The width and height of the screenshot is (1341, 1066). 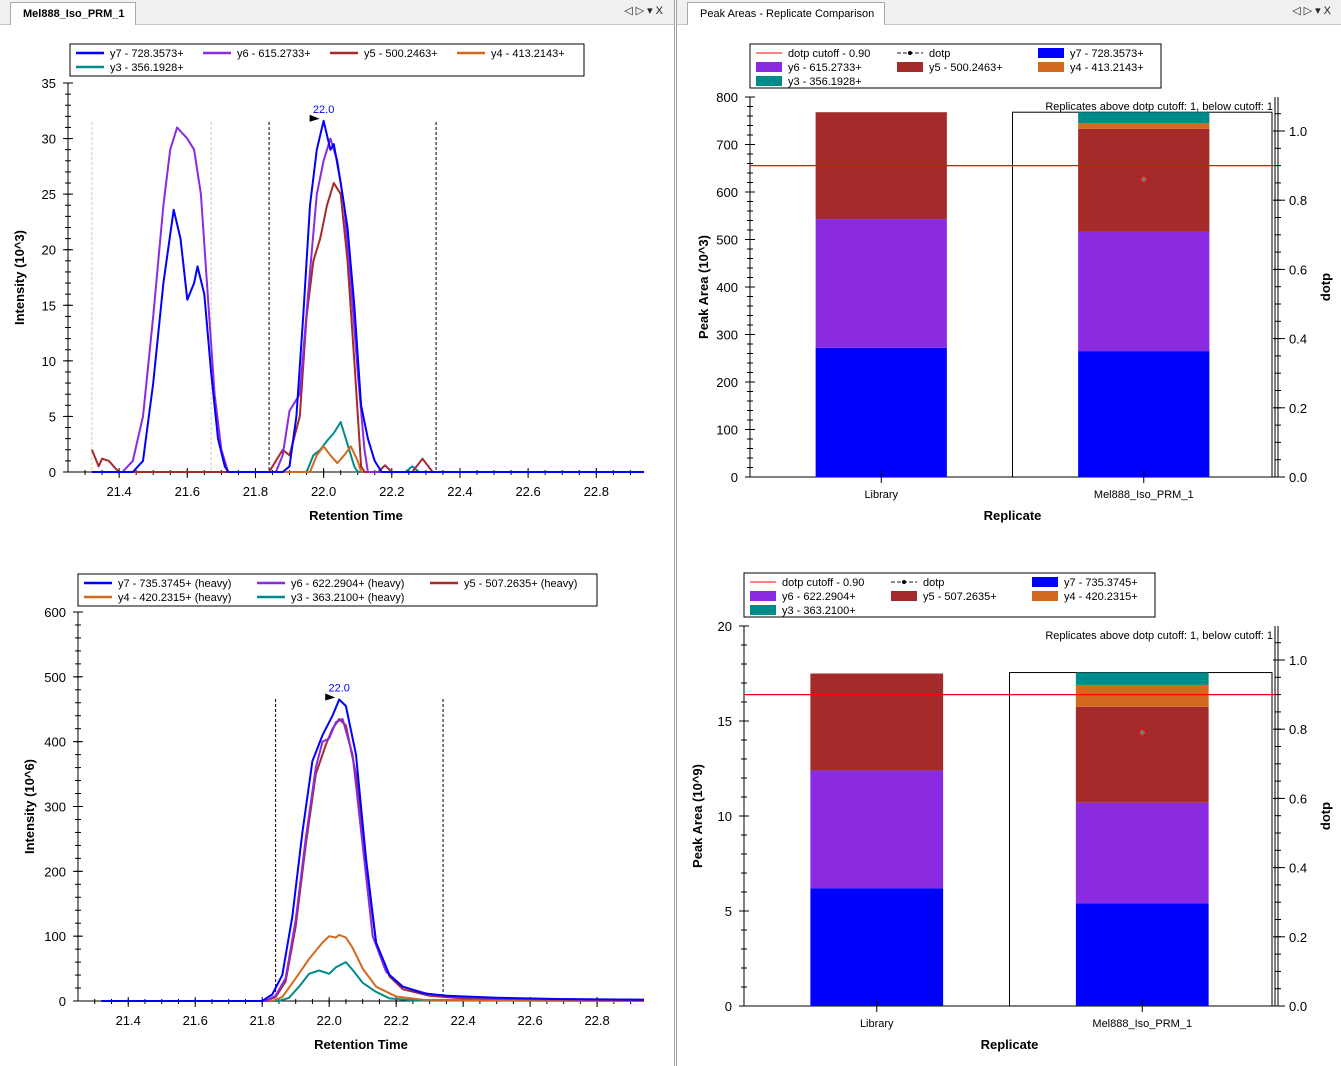 What do you see at coordinates (367, 459) in the screenshot?
I see `series-line-y4` at bounding box center [367, 459].